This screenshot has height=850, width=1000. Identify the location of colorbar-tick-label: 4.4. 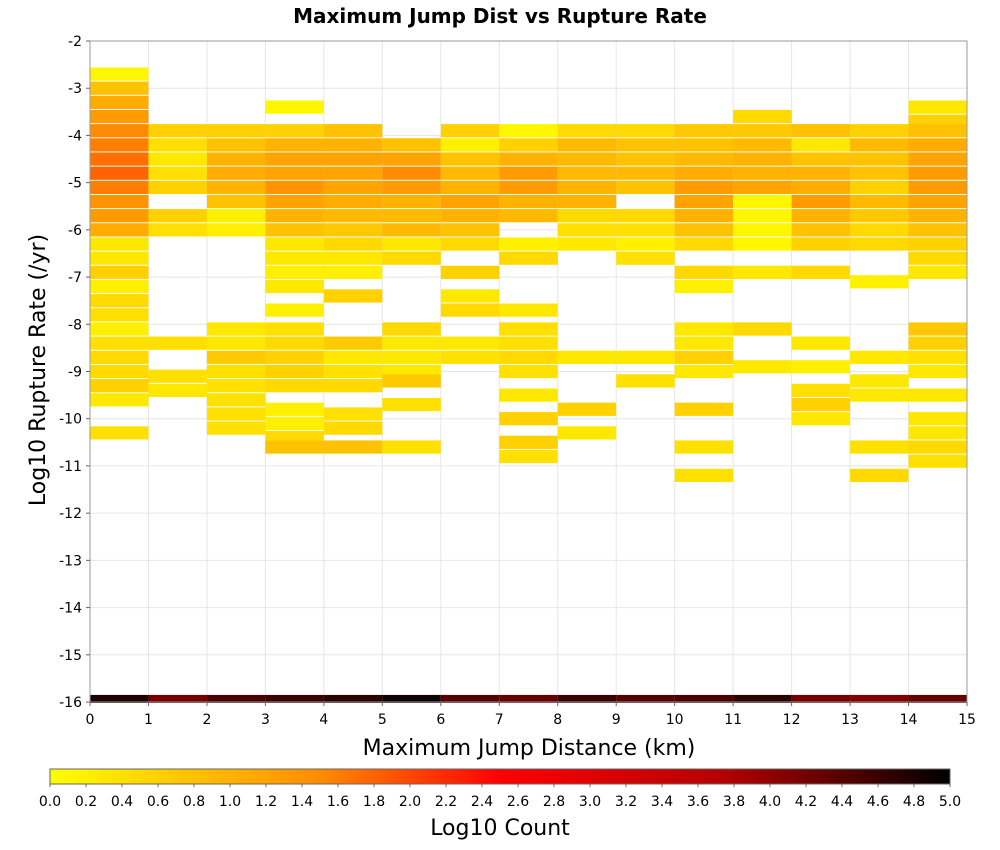
(842, 802).